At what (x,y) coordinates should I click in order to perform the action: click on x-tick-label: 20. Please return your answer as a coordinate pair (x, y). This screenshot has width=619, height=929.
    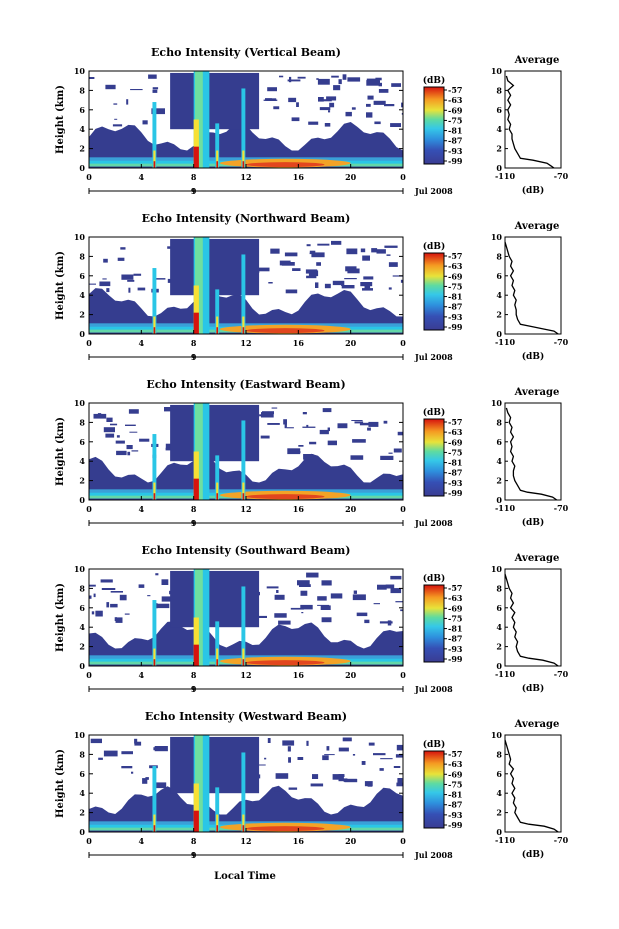
    Looking at the image, I should click on (351, 177).